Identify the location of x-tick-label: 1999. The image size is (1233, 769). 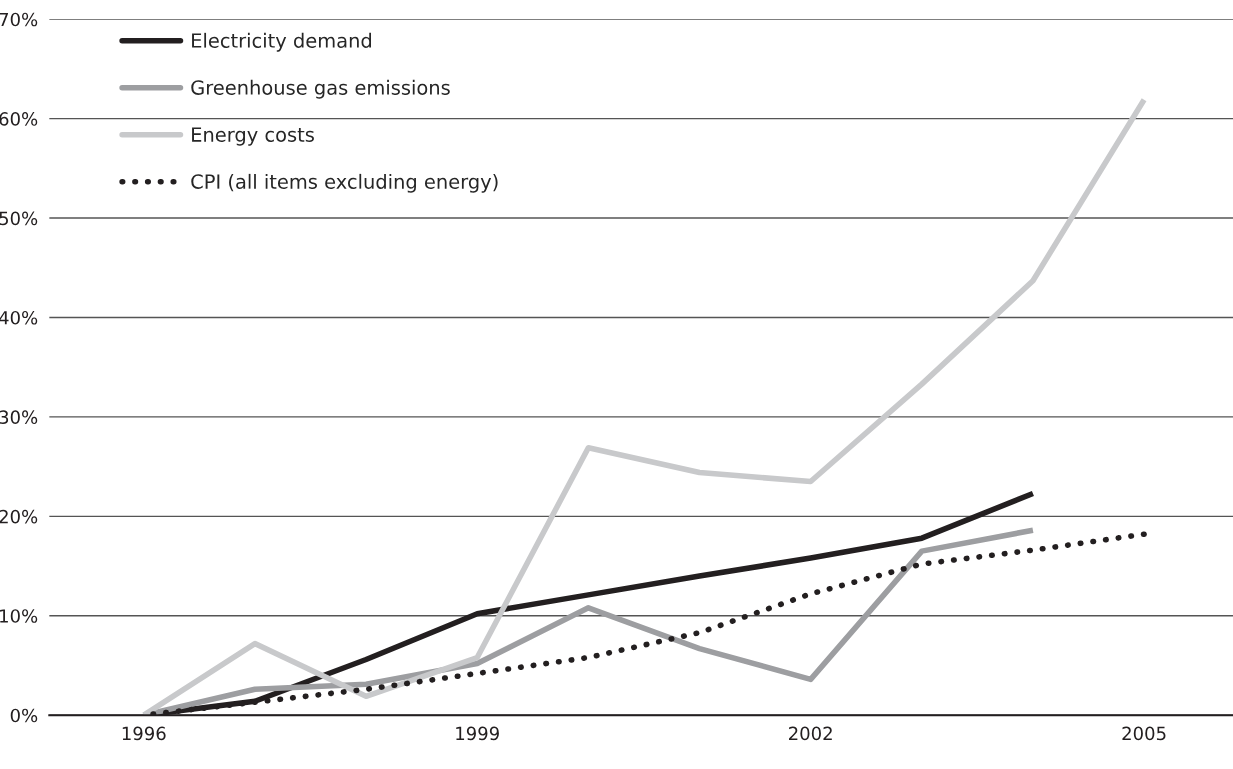
(477, 733).